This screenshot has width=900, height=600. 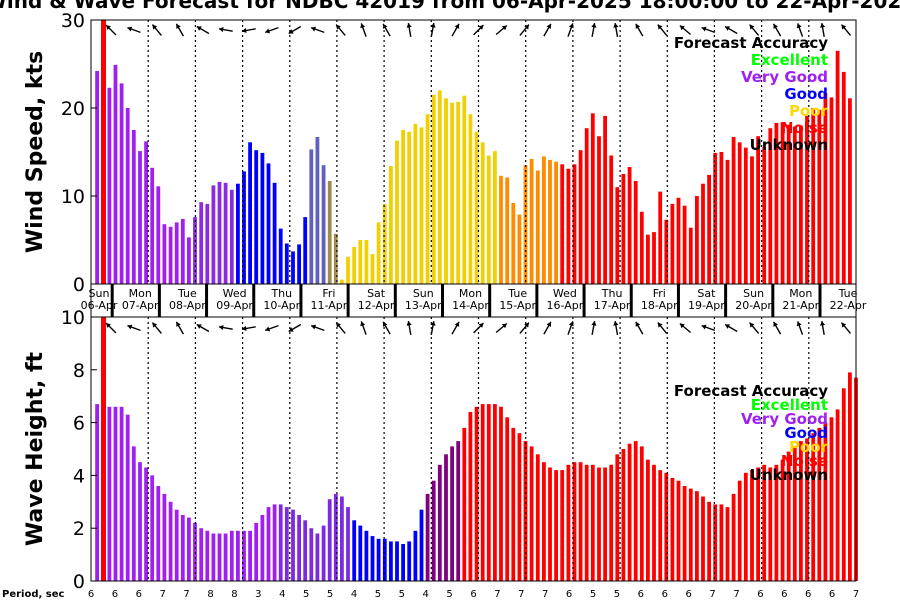 I want to click on wind-legend-excellent: Excellent, so click(x=789, y=60).